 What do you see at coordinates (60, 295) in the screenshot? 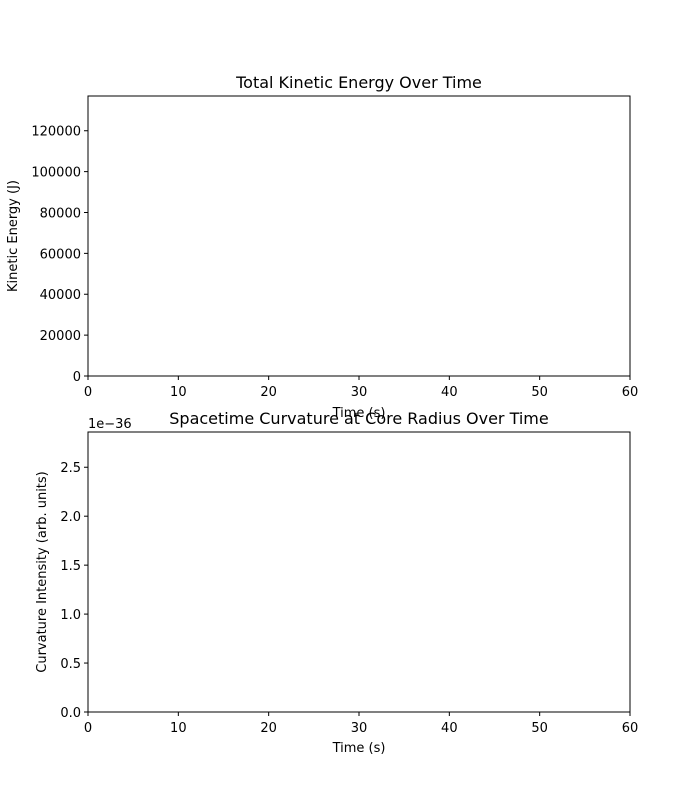
I see `kinetic-energy-y-tick-label: 40000` at bounding box center [60, 295].